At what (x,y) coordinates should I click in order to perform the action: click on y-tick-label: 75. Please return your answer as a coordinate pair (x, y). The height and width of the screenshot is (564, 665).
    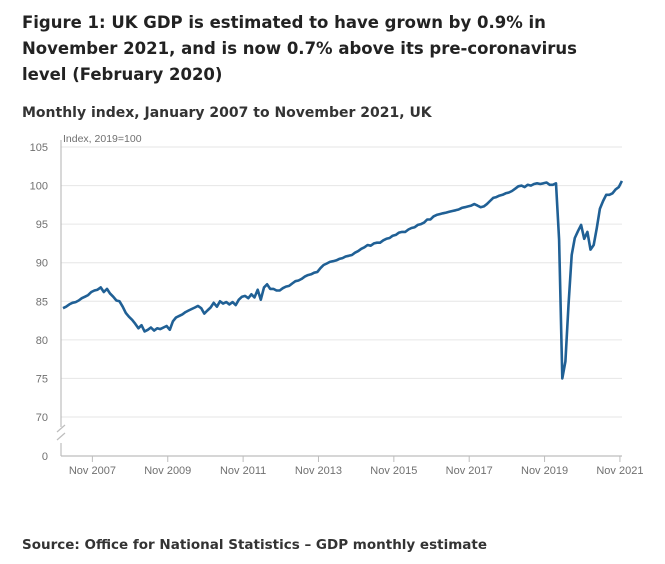
    Looking at the image, I should click on (42, 379).